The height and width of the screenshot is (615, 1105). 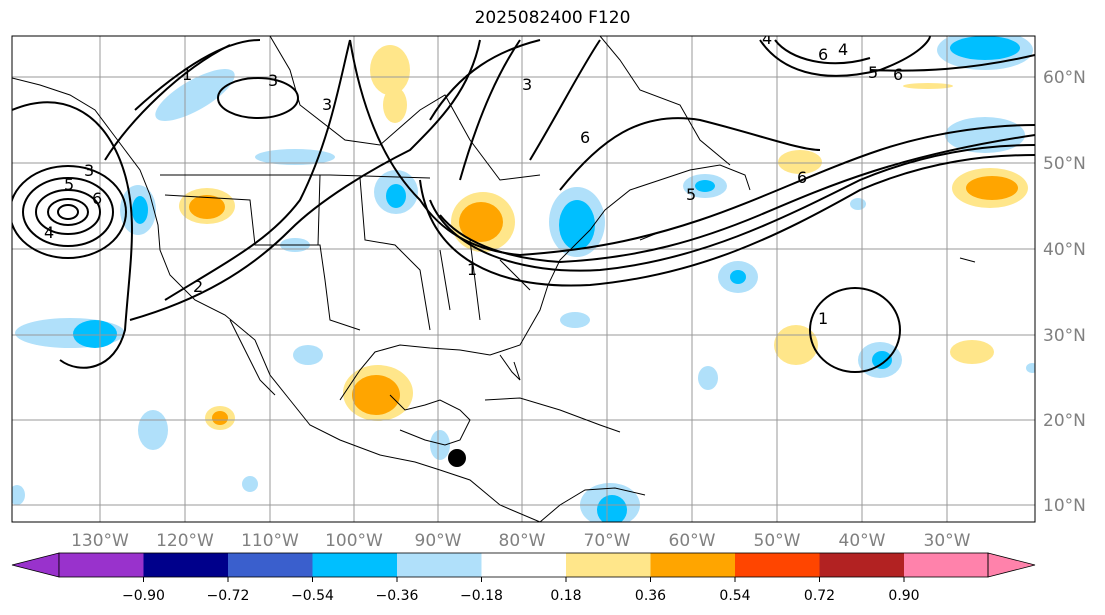 What do you see at coordinates (1064, 250) in the screenshot?
I see `lat-label: 40°N` at bounding box center [1064, 250].